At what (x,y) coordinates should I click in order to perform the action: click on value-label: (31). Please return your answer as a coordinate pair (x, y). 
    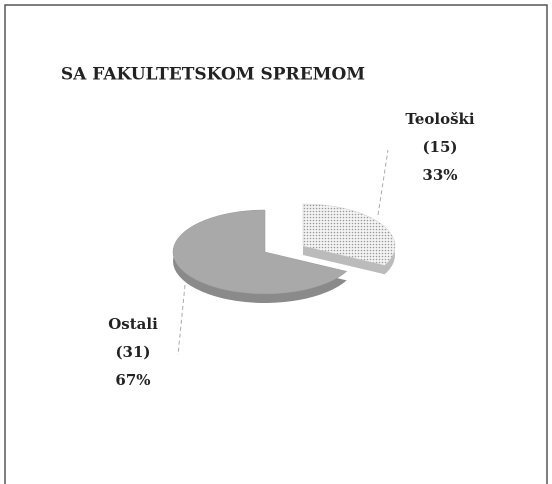
    Looking at the image, I should click on (132, 352).